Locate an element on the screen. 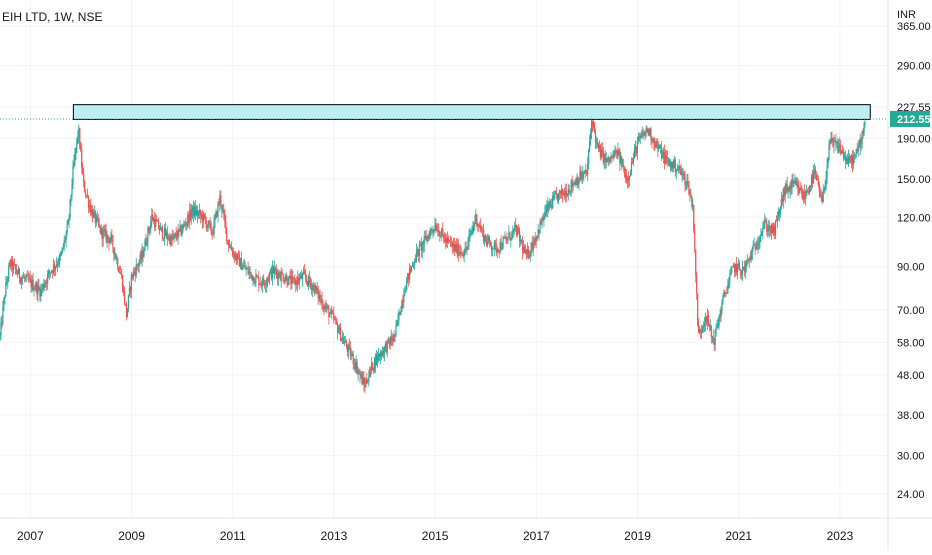 This screenshot has height=555, width=932. symbol-label: EIH LTD, 1W, NSE is located at coordinates (52, 17).